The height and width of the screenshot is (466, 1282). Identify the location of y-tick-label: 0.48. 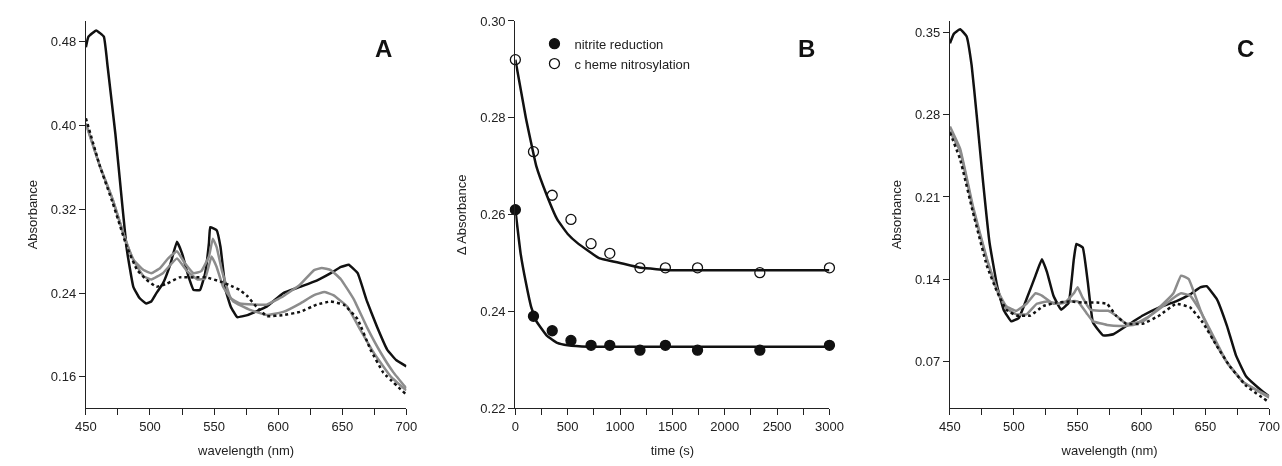
(63, 42).